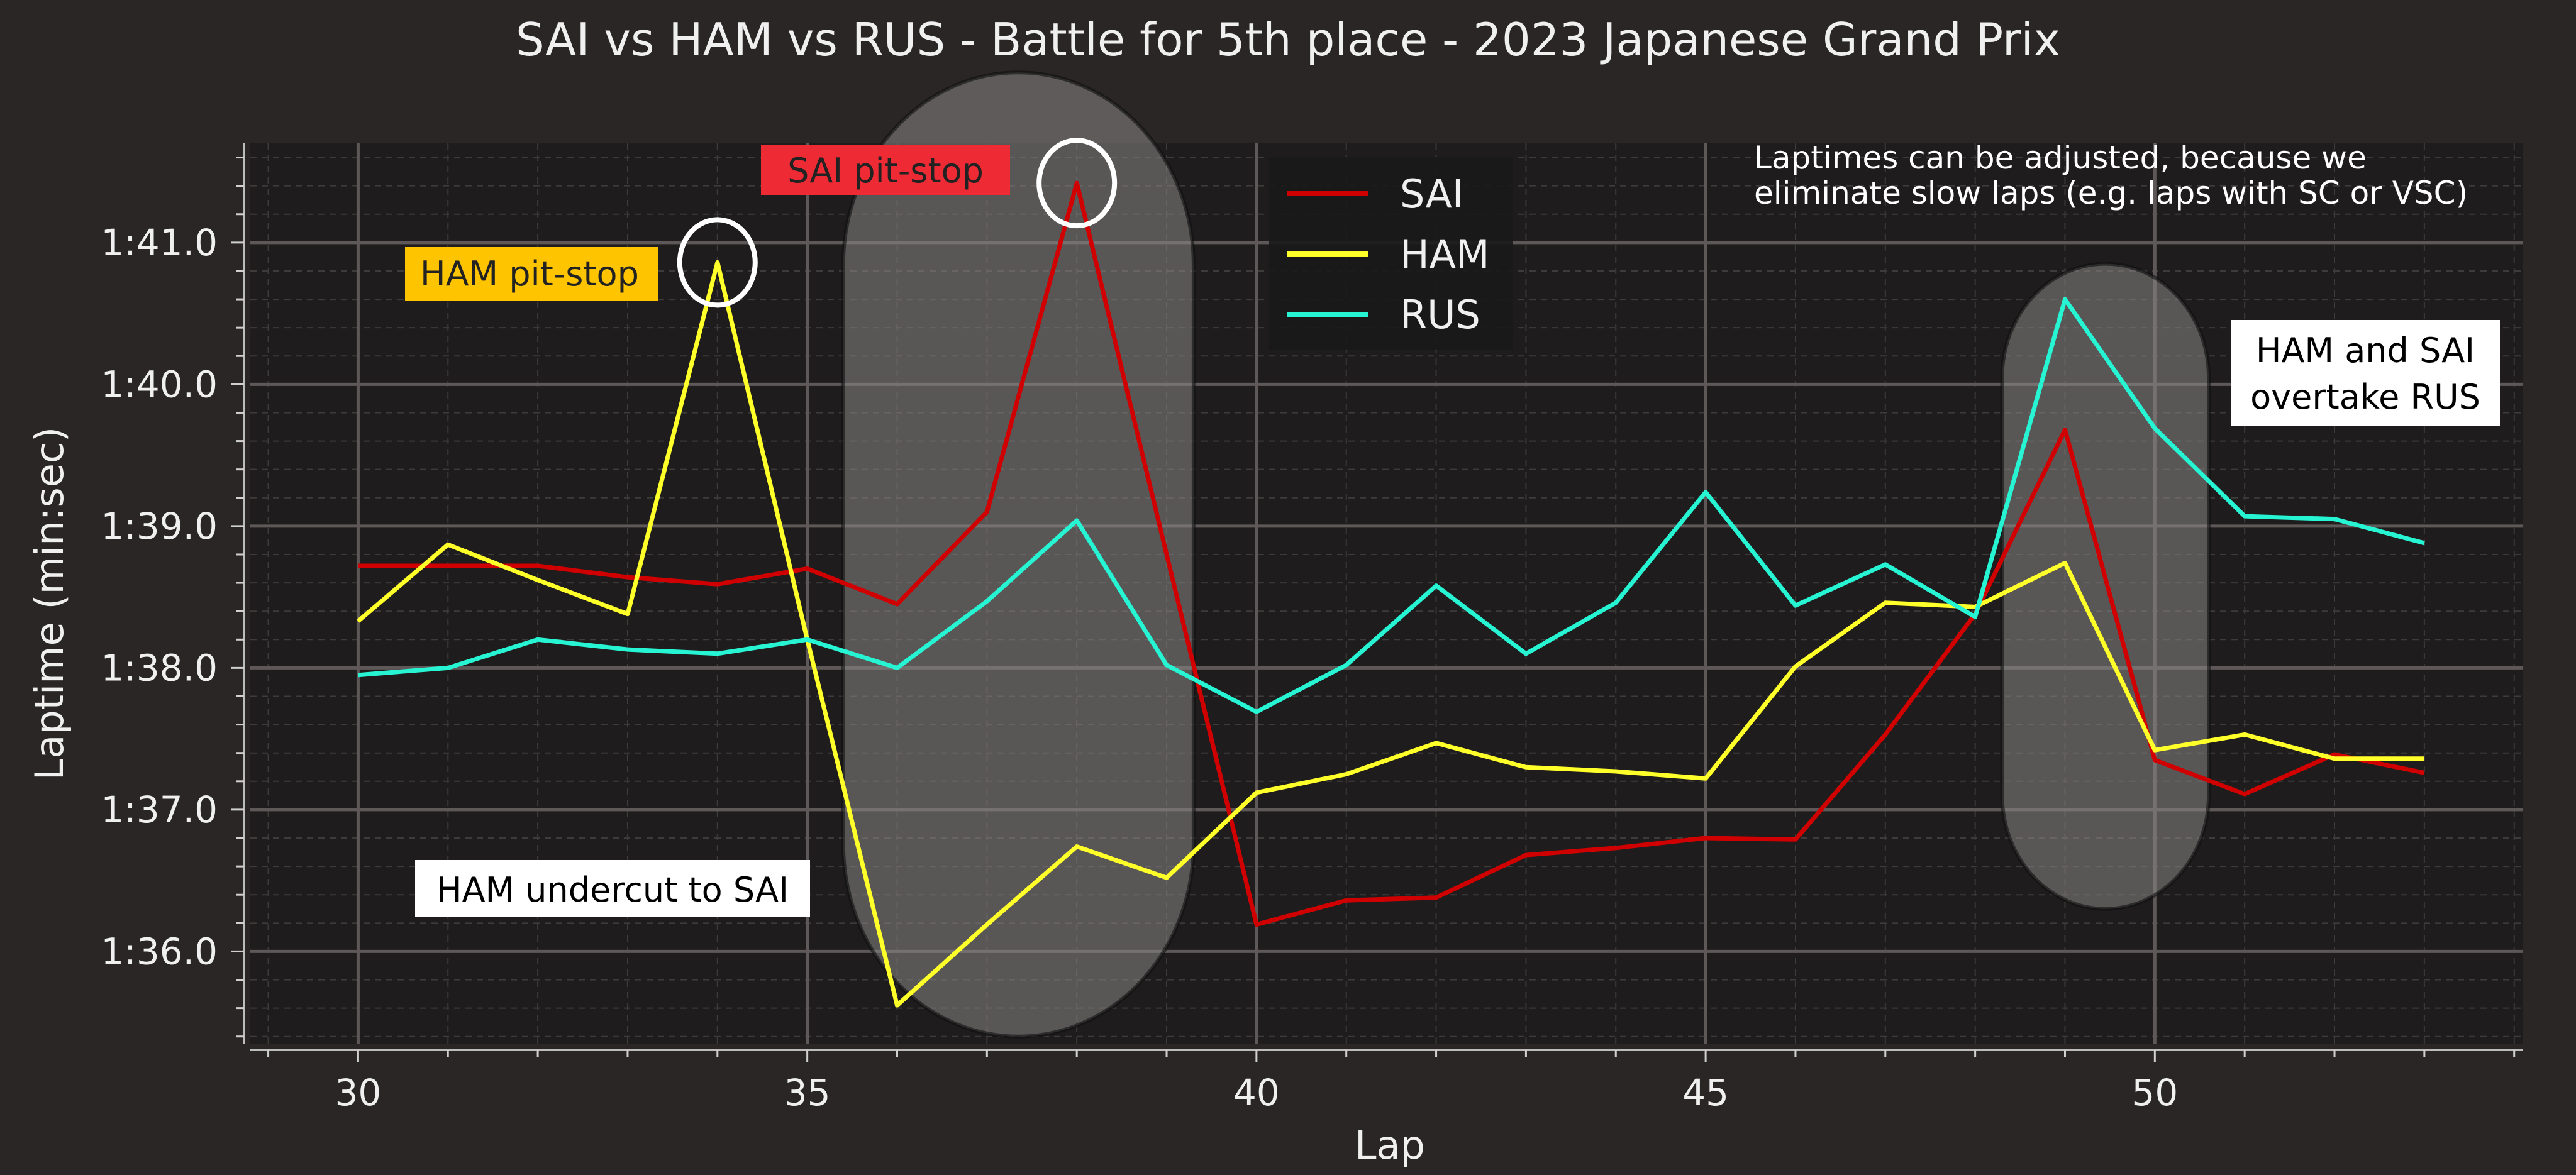 The height and width of the screenshot is (1175, 2576). I want to click on ham-pit-stop-label: HAM pit-stop, so click(529, 274).